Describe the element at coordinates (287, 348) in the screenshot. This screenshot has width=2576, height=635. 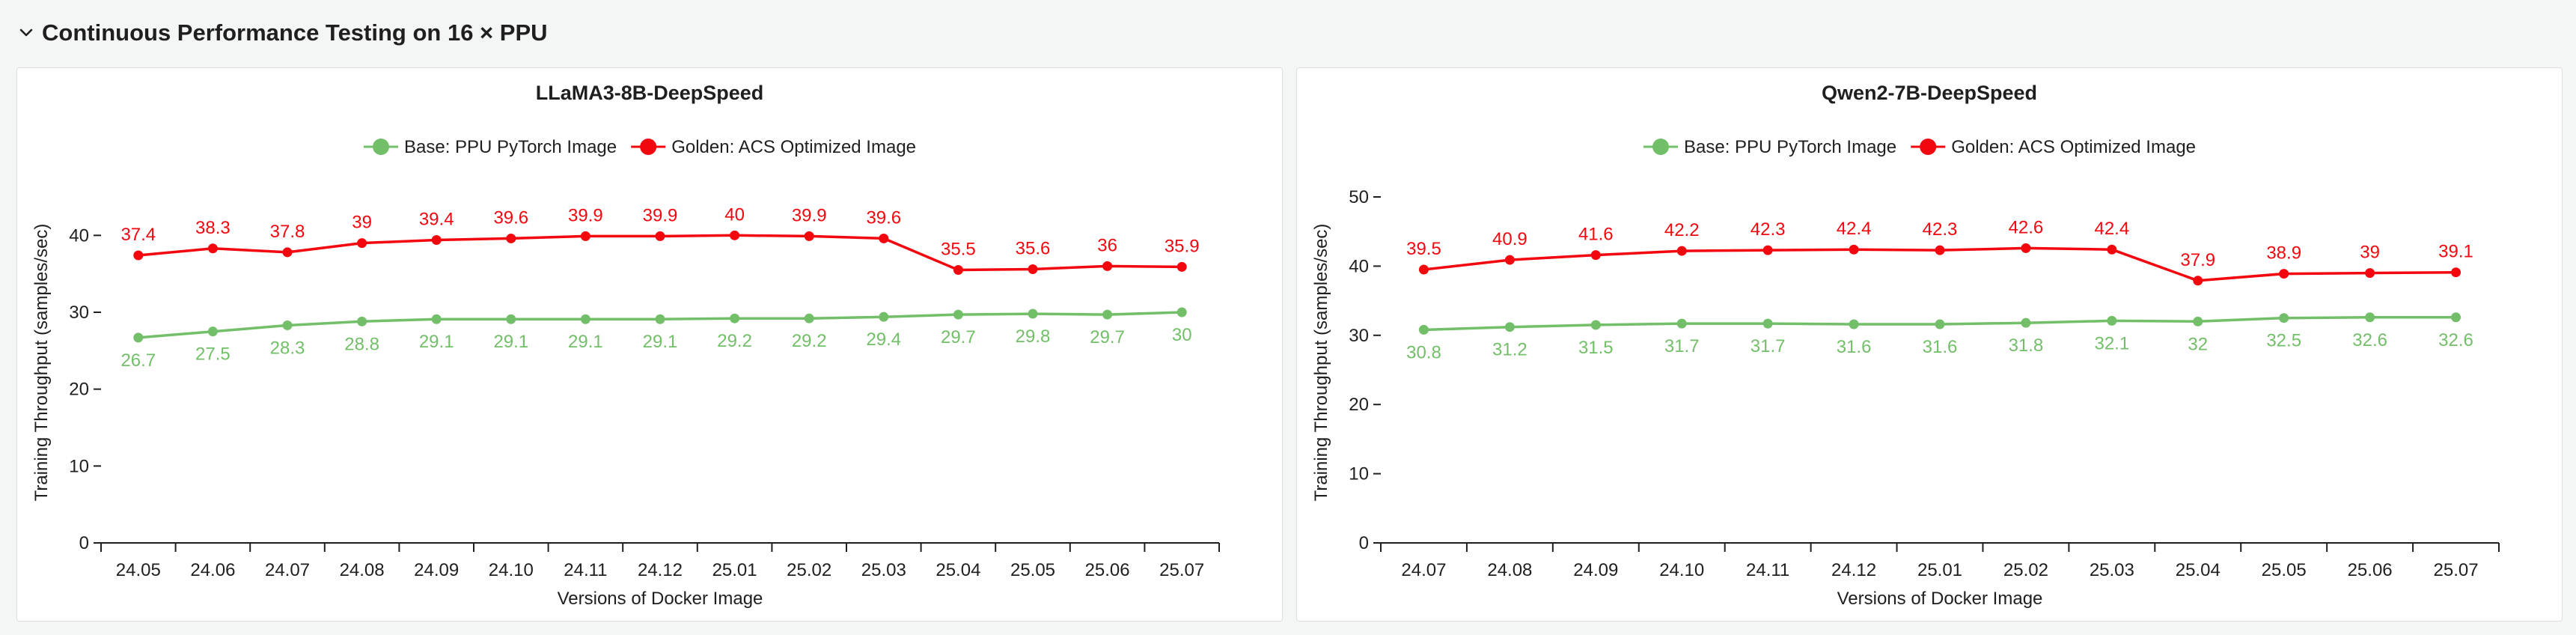
I see `data-label: 28.3` at that location.